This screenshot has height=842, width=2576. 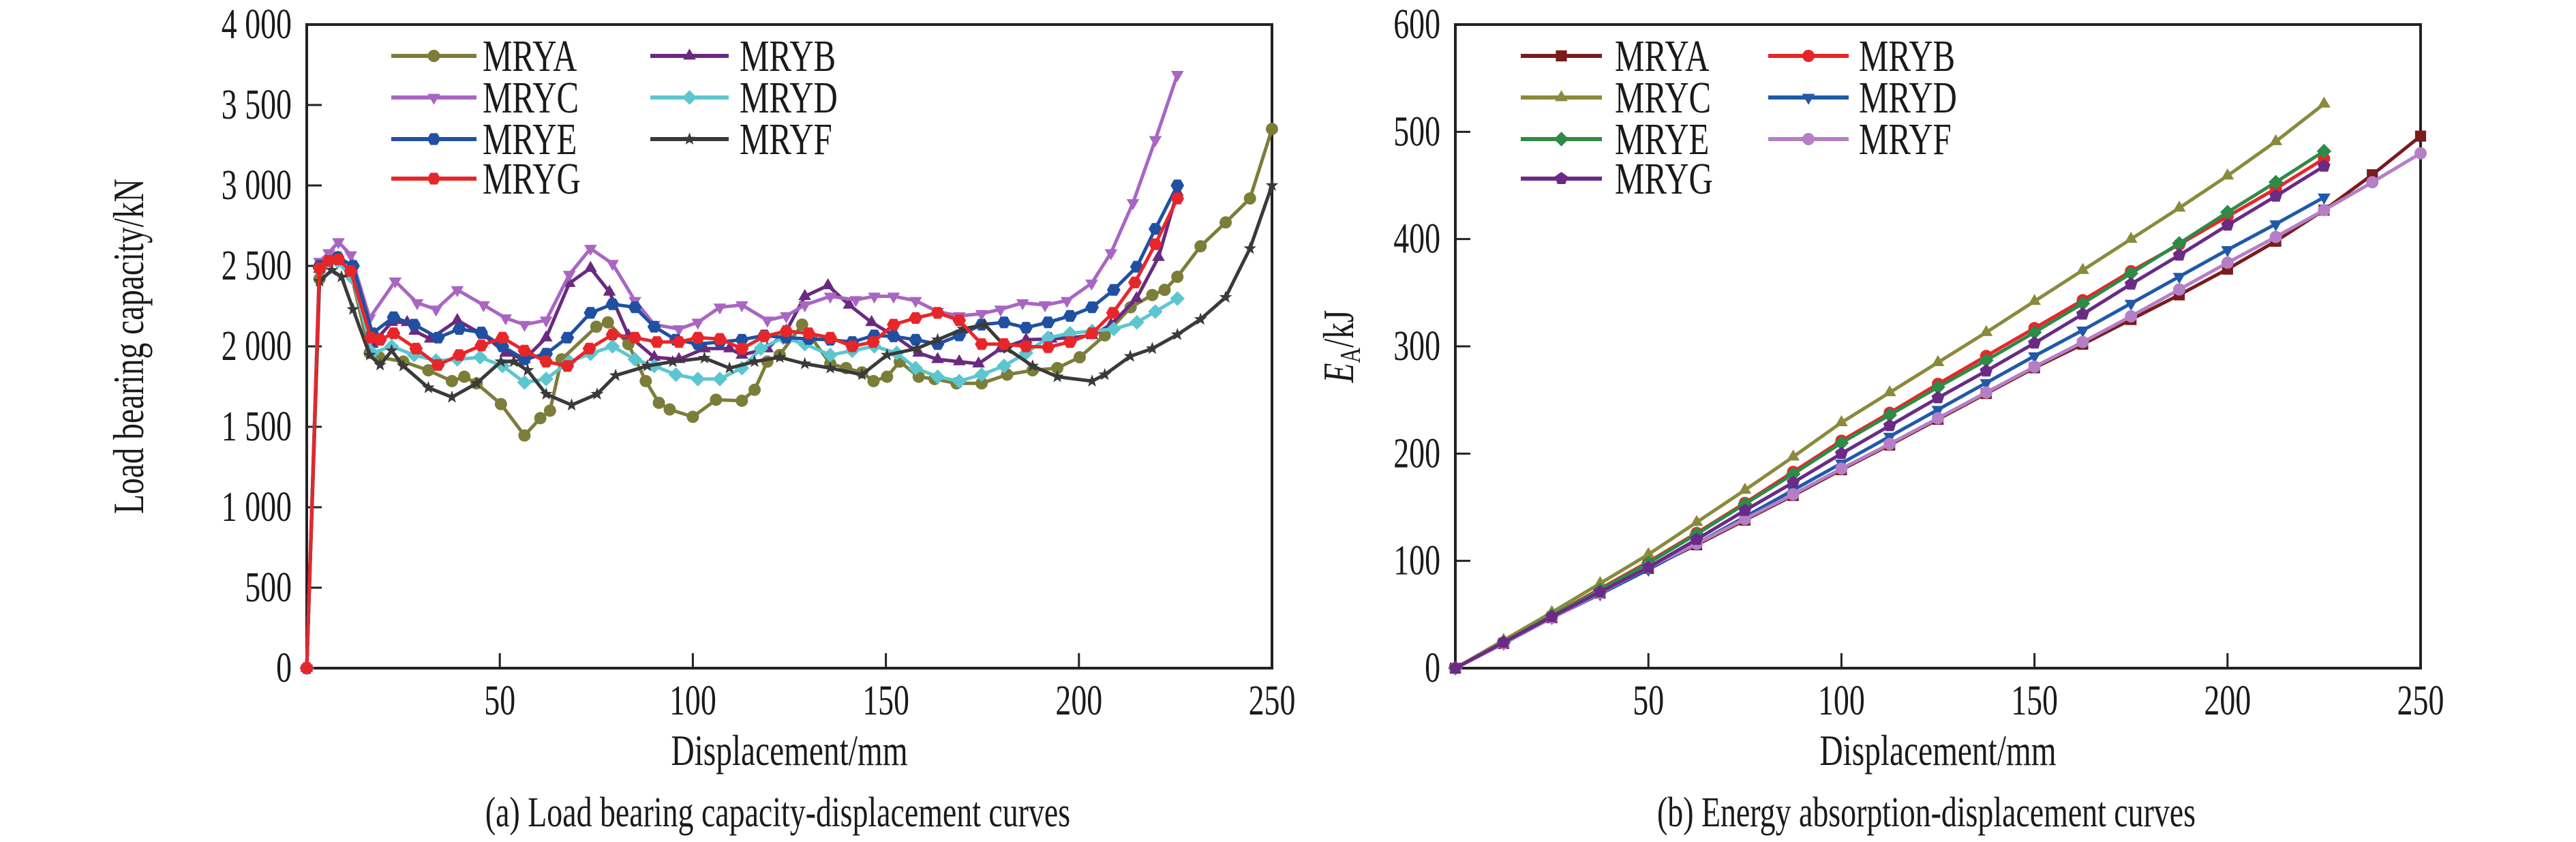 What do you see at coordinates (1339, 373) in the screenshot?
I see `y-axis-label-symbol: E` at bounding box center [1339, 373].